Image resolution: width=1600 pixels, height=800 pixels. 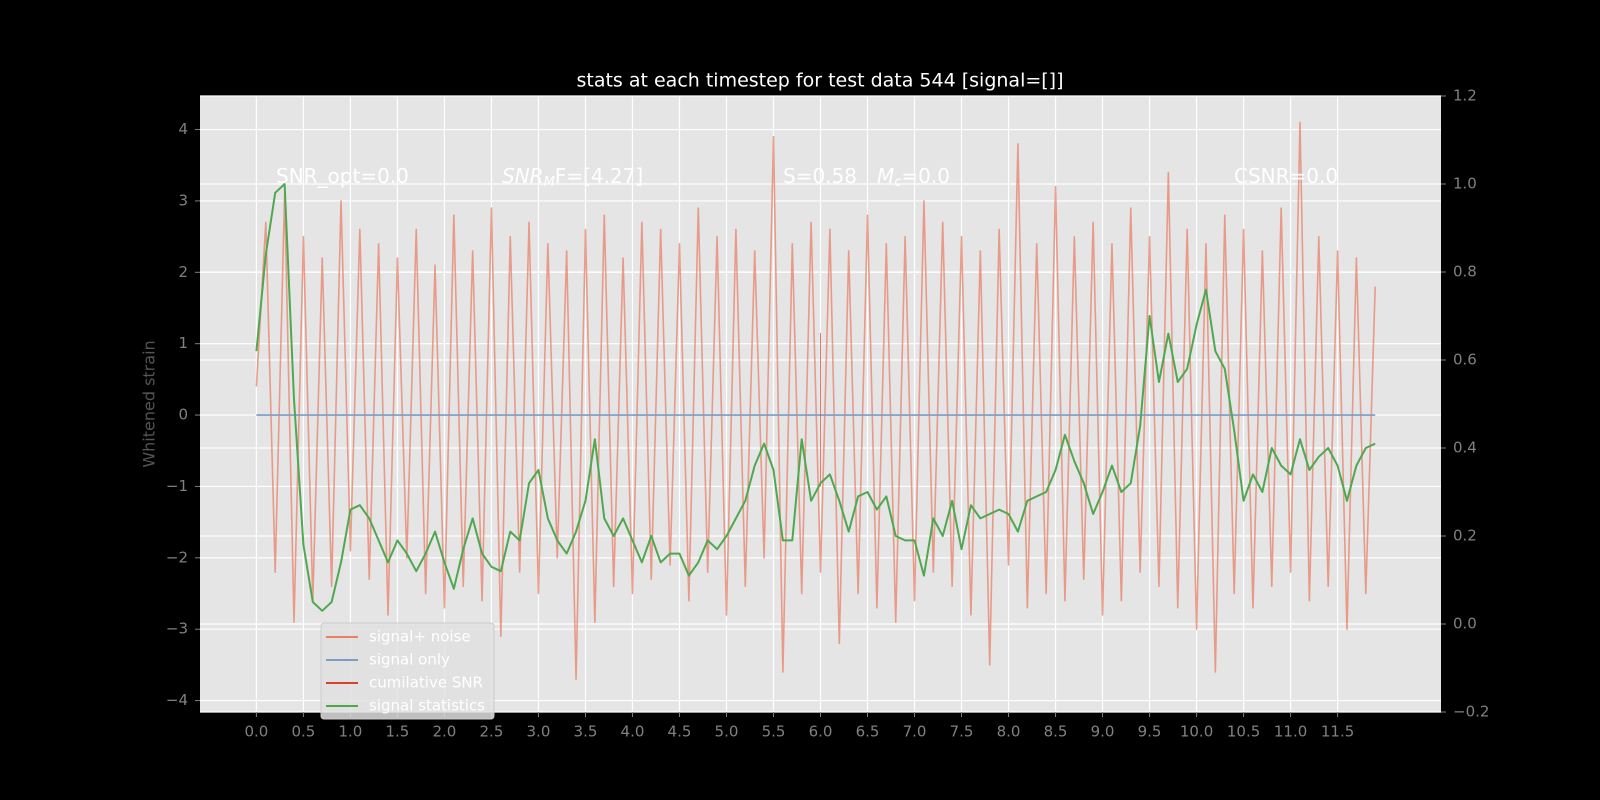 I want to click on legend-box, so click(x=407, y=671).